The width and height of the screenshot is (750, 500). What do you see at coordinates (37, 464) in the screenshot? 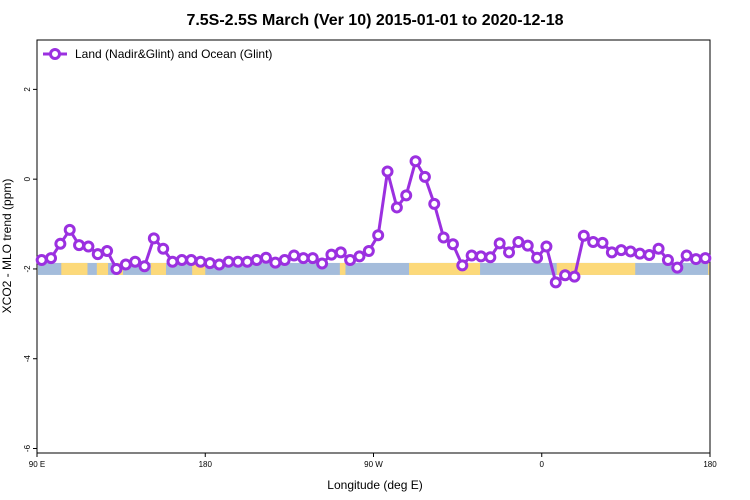
I see `x-tick-label: 90 E` at bounding box center [37, 464].